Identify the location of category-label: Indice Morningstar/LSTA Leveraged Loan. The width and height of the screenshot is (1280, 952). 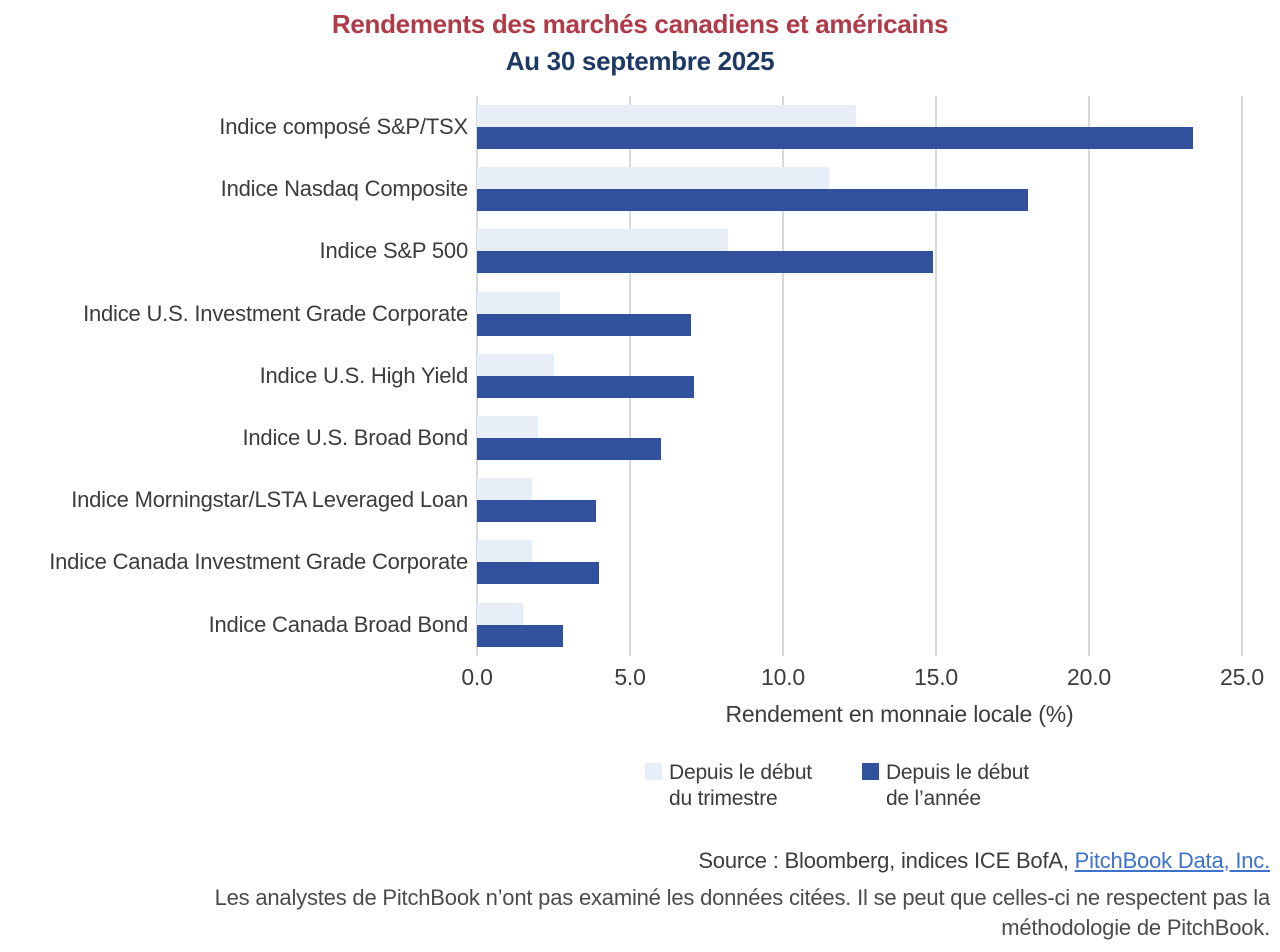
(269, 500).